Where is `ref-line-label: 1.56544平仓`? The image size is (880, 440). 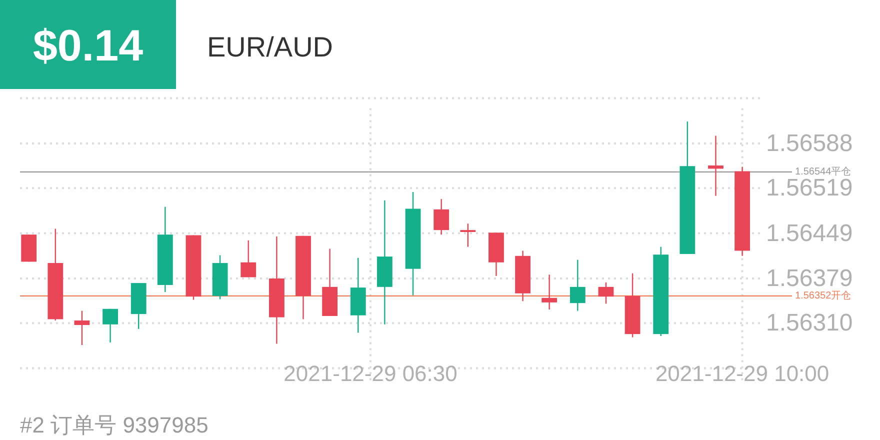
ref-line-label: 1.56544平仓 is located at coordinates (823, 171).